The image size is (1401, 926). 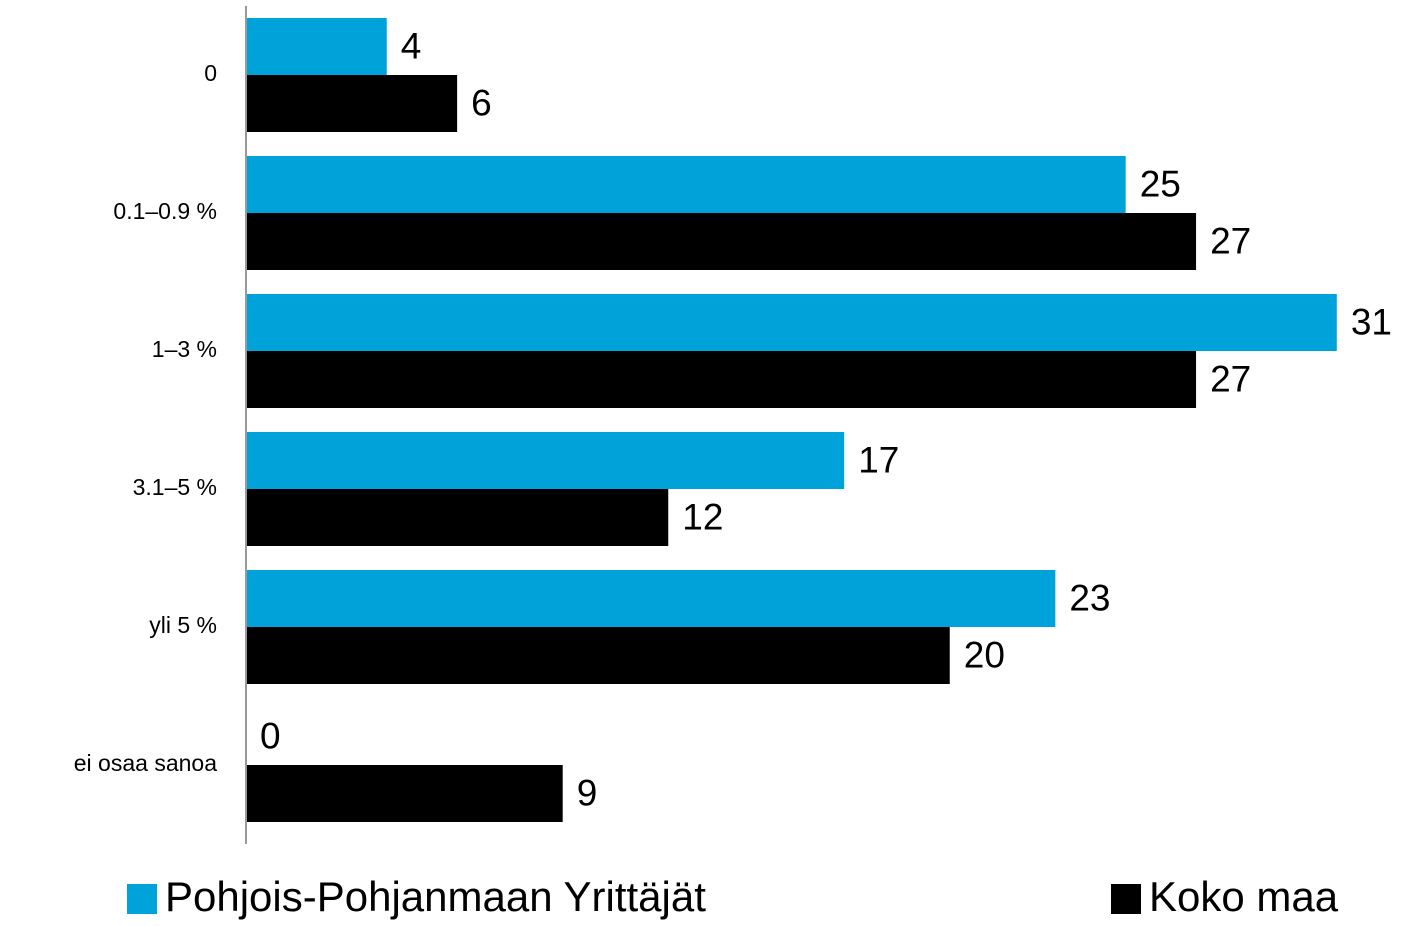 I want to click on data-label: 4, so click(x=411, y=45).